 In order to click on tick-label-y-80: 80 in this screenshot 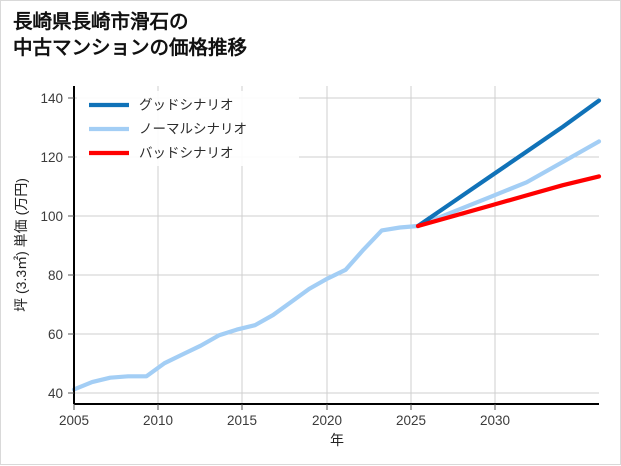, I will do `click(55, 275)`.